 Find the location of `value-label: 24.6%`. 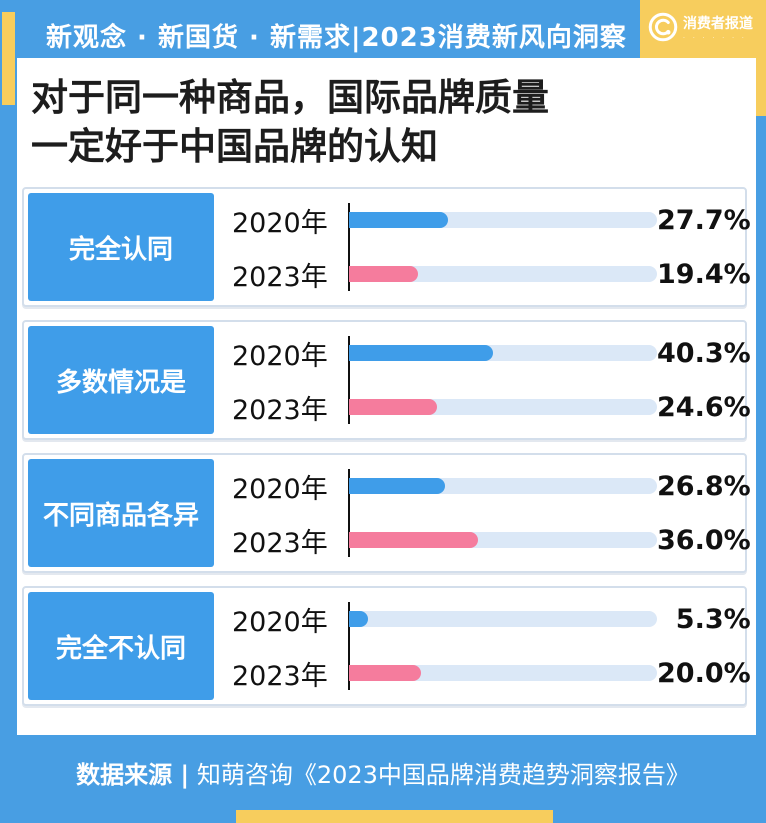

value-label: 24.6% is located at coordinates (704, 407).